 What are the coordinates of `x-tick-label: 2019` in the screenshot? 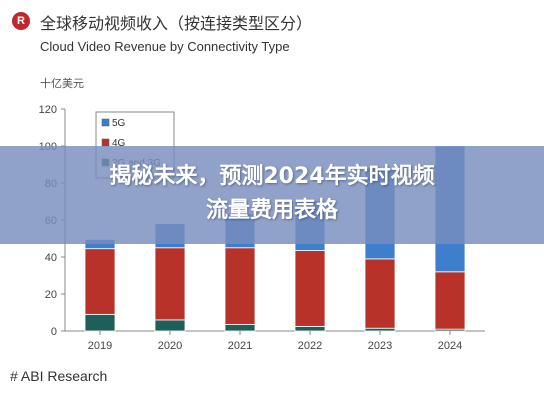 It's located at (100, 346).